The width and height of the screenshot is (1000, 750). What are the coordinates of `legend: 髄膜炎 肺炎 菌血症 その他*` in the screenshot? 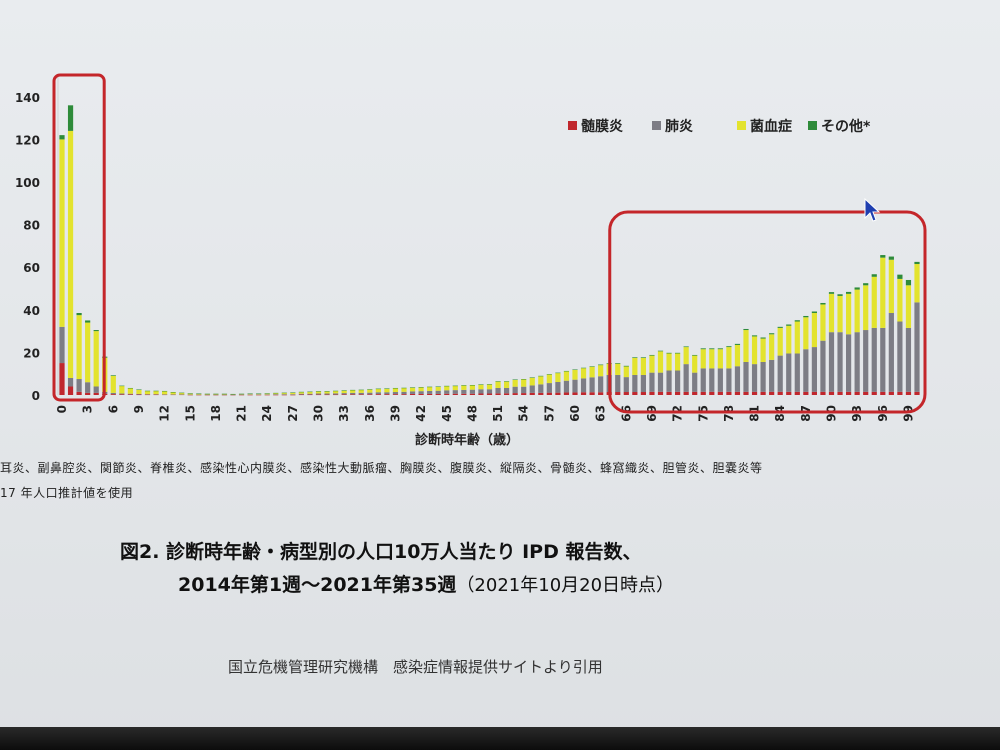 It's located at (719, 126).